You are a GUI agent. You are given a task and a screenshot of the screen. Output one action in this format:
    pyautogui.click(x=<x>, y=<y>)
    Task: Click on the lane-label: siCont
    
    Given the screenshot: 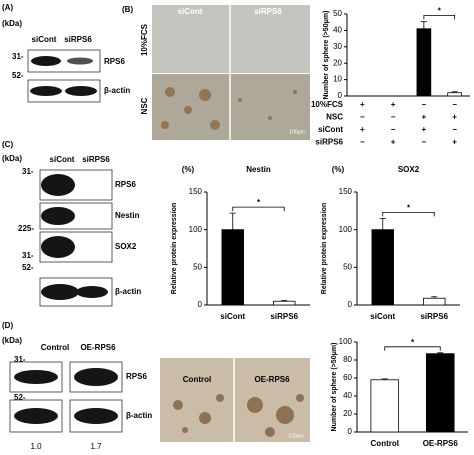 What is the action you would take?
    pyautogui.click(x=62, y=159)
    